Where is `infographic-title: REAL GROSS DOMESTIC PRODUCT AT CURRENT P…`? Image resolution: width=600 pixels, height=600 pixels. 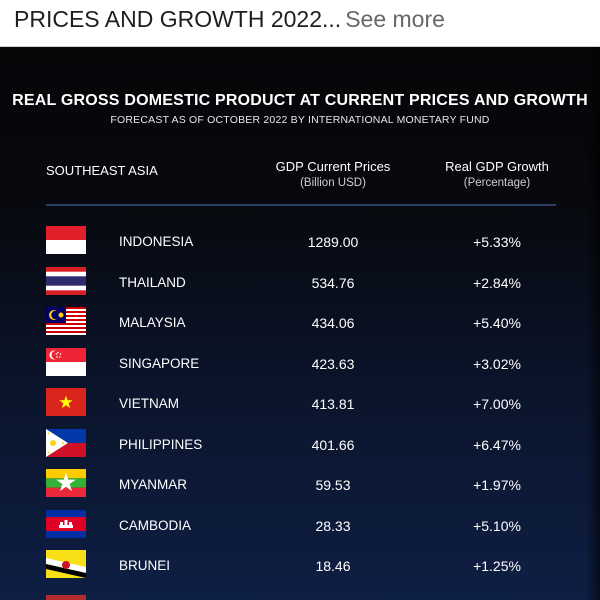
infographic-title: REAL GROSS DOMESTIC PRODUCT AT CURRENT P… is located at coordinates (300, 100).